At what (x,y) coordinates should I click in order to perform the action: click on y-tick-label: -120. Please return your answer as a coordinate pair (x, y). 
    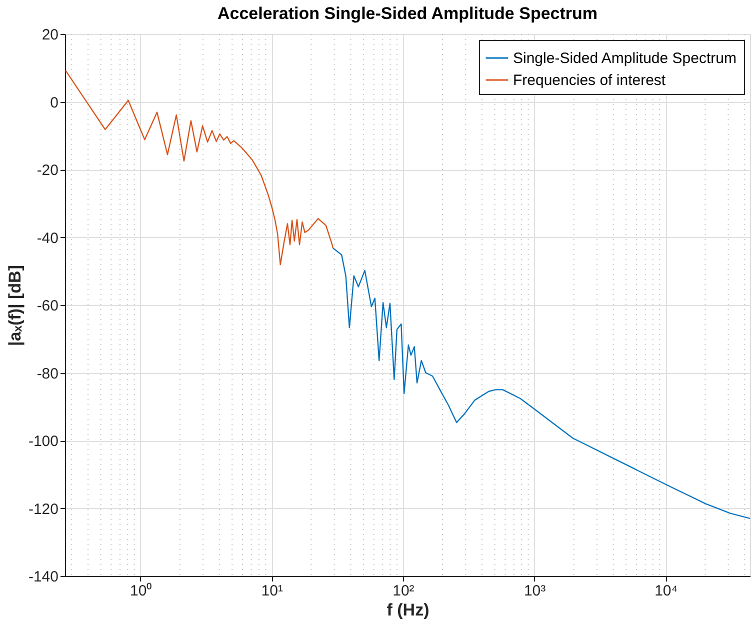
    Looking at the image, I should click on (43, 509).